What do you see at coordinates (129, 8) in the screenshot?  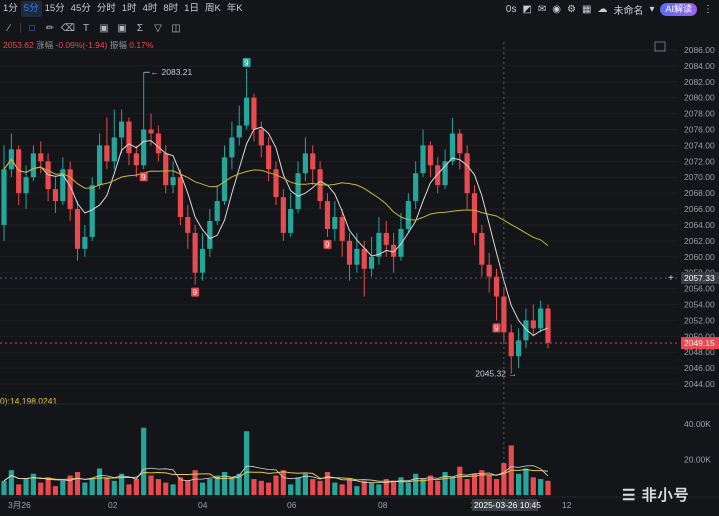 I see `timeframe-5: 1时` at bounding box center [129, 8].